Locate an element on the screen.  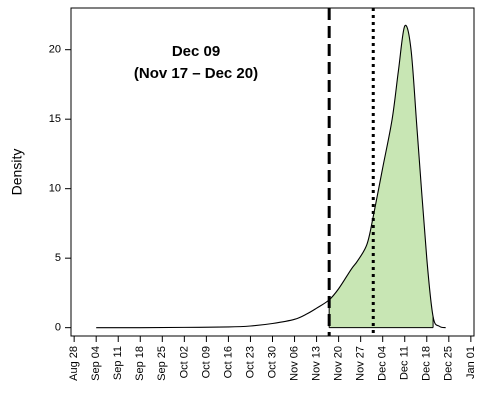
x-tick-label: Nov 06 is located at coordinates (294, 363).